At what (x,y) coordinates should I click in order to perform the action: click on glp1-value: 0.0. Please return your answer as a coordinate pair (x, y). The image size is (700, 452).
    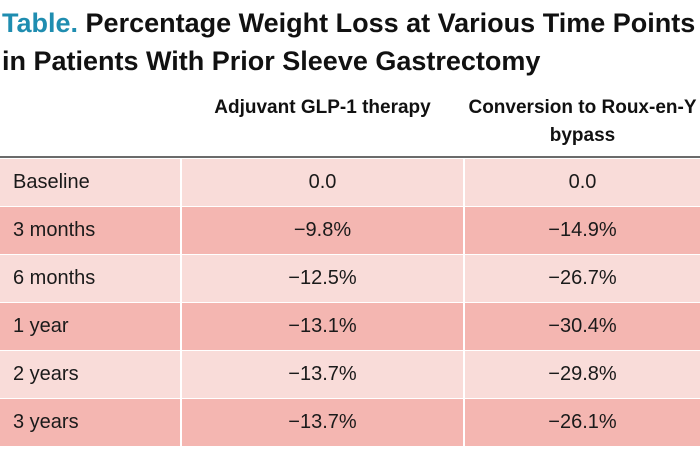
    Looking at the image, I should click on (322, 183).